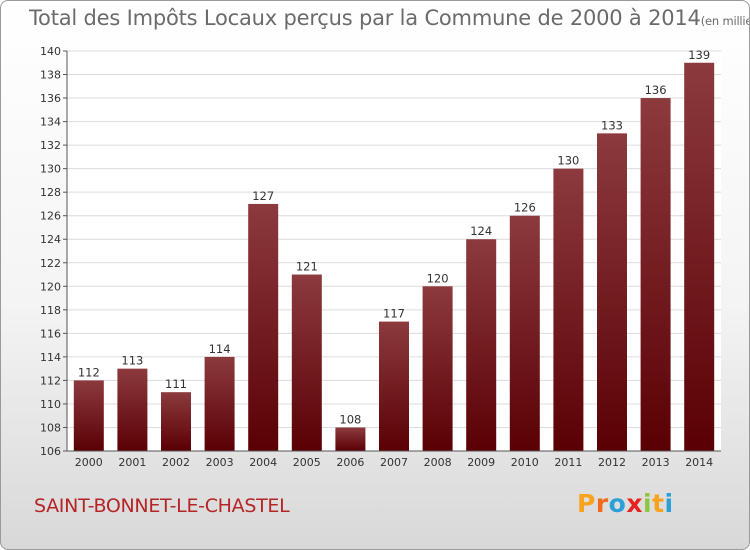 The height and width of the screenshot is (550, 750). Describe the element at coordinates (699, 462) in the screenshot. I see `x-tick-label: 2014` at that location.